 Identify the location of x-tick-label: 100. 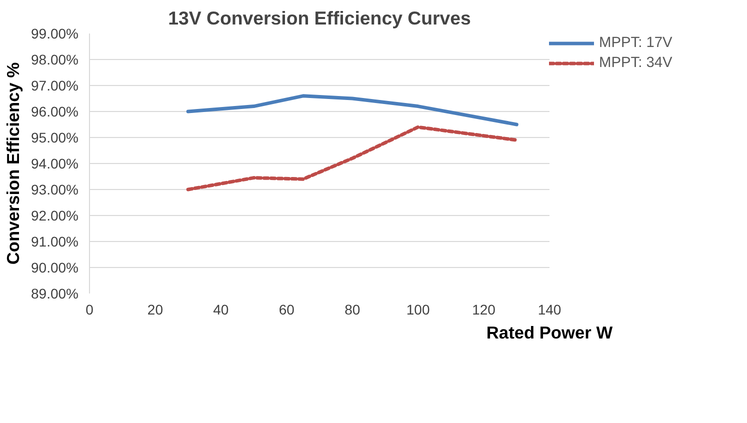
(418, 310).